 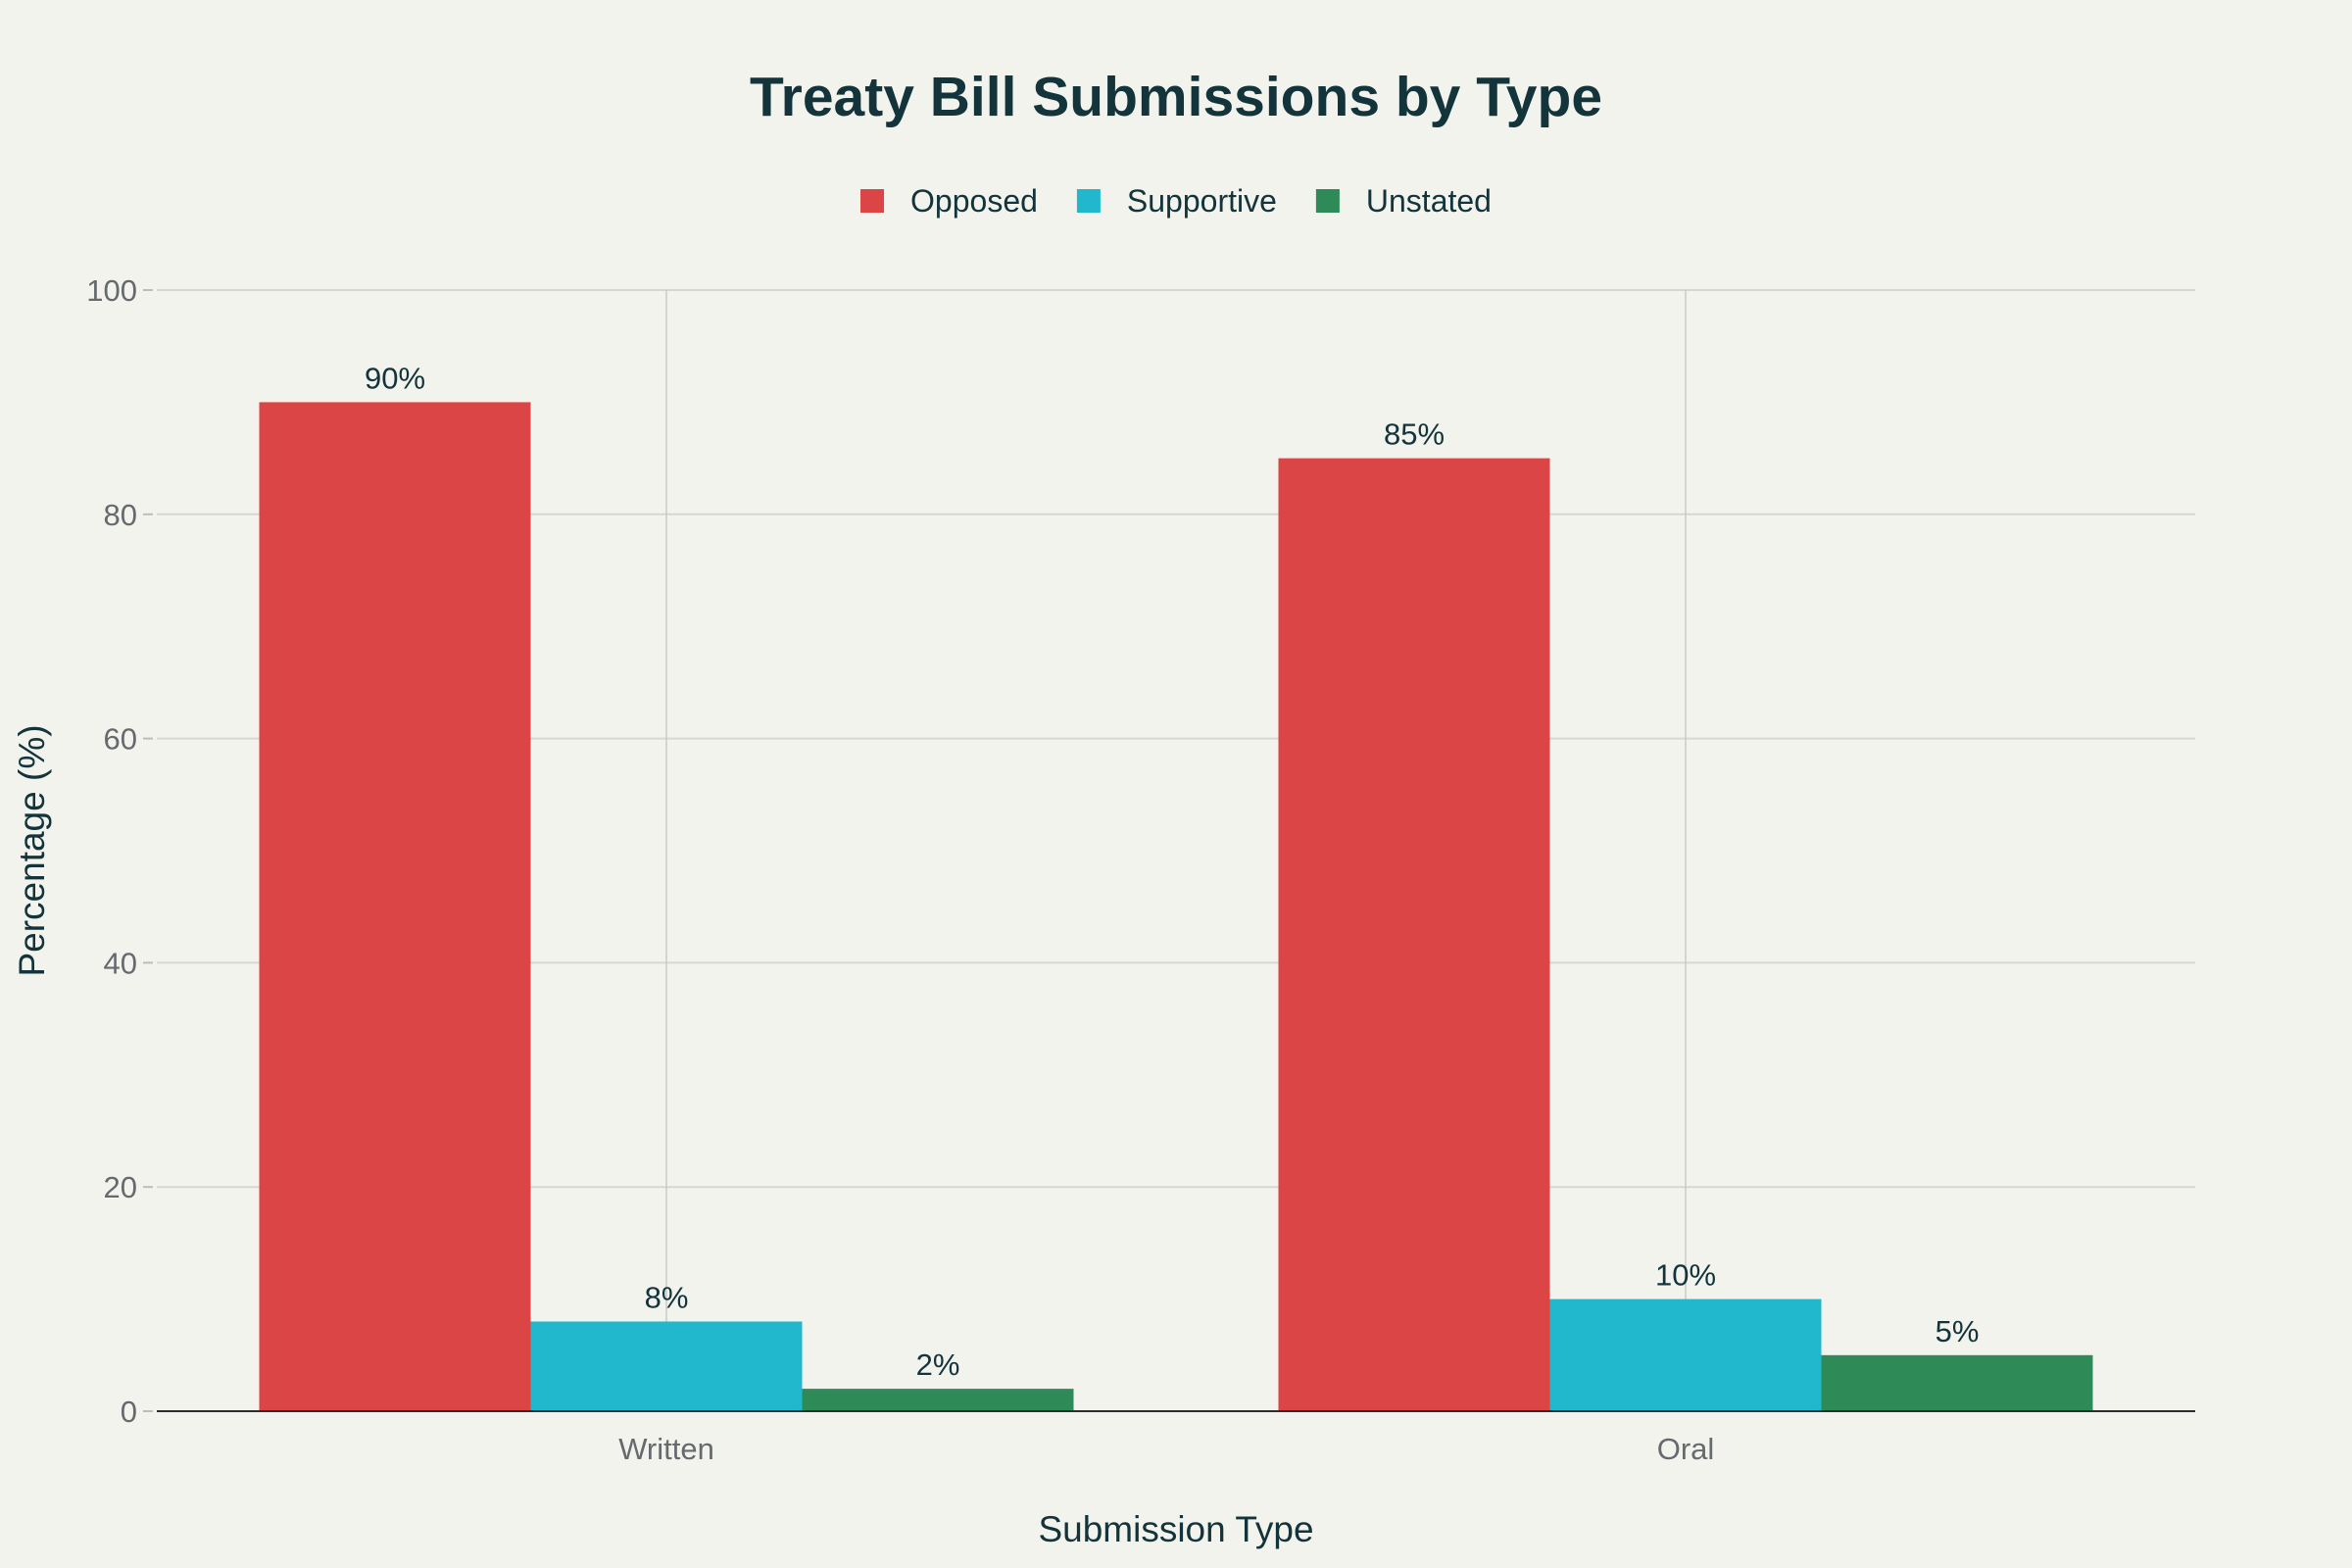 What do you see at coordinates (666, 1449) in the screenshot?
I see `x-tick-label: Written` at bounding box center [666, 1449].